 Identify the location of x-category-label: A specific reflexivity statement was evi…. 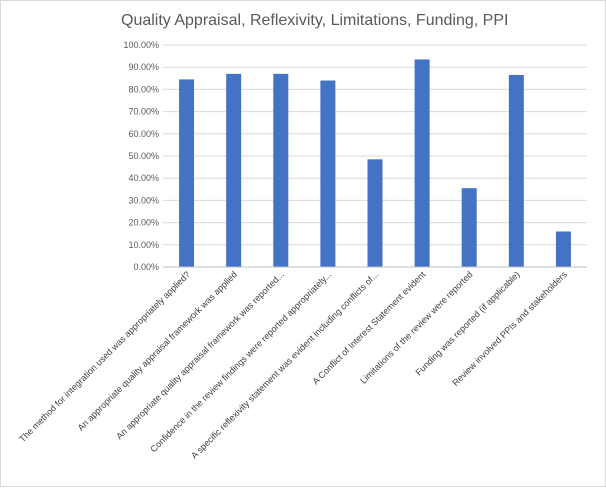
(284, 364).